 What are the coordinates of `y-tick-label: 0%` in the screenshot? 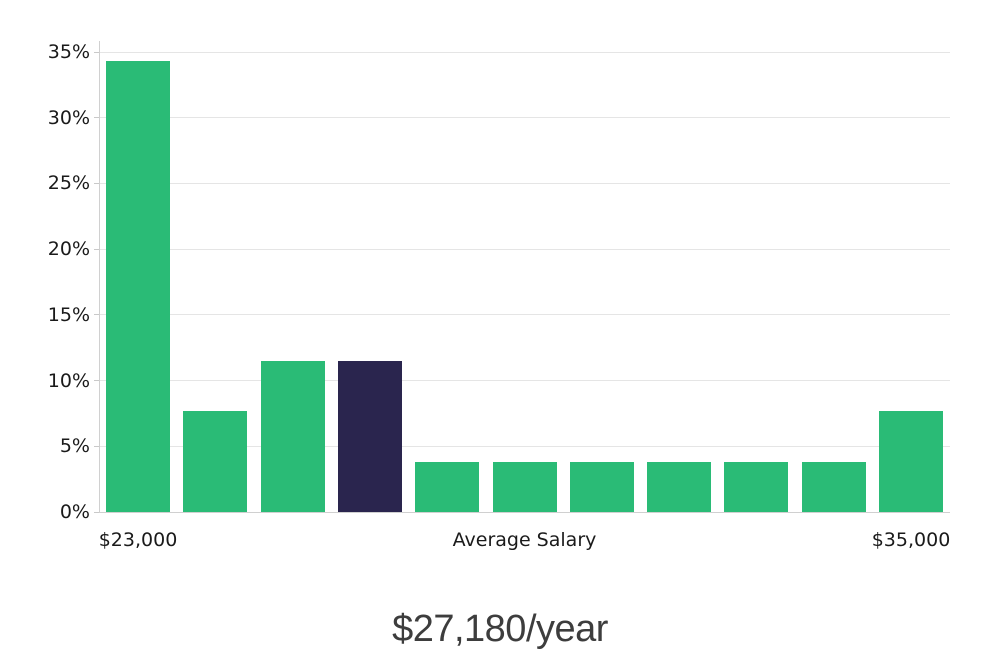 It's located at (74, 512).